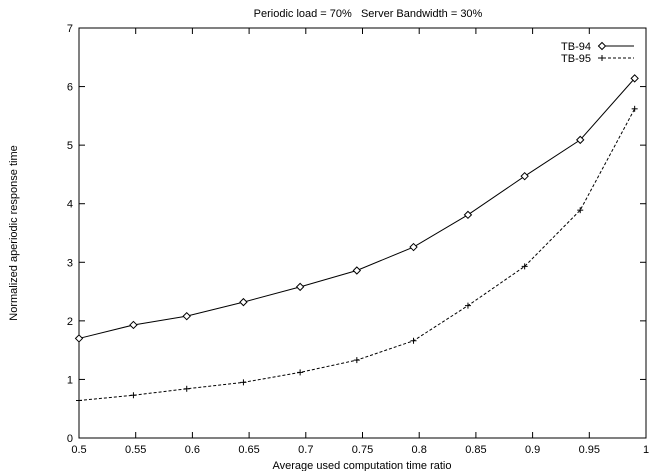 The width and height of the screenshot is (650, 471). I want to click on x-tick-label: 0.8, so click(419, 450).